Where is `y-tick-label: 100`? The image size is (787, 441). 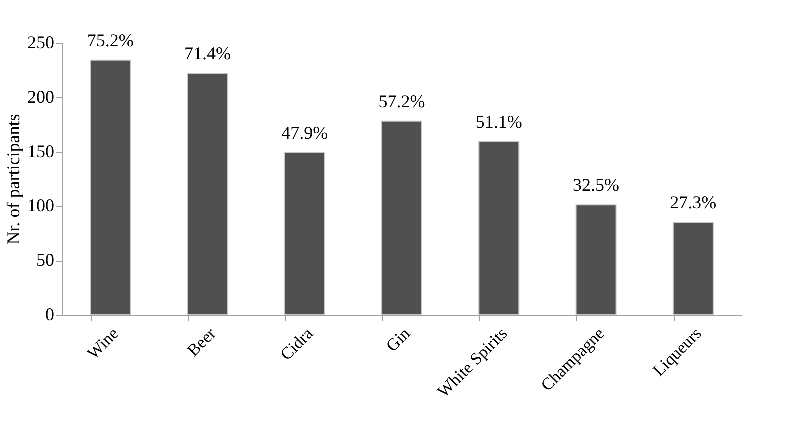 y-tick-label: 100 is located at coordinates (41, 206).